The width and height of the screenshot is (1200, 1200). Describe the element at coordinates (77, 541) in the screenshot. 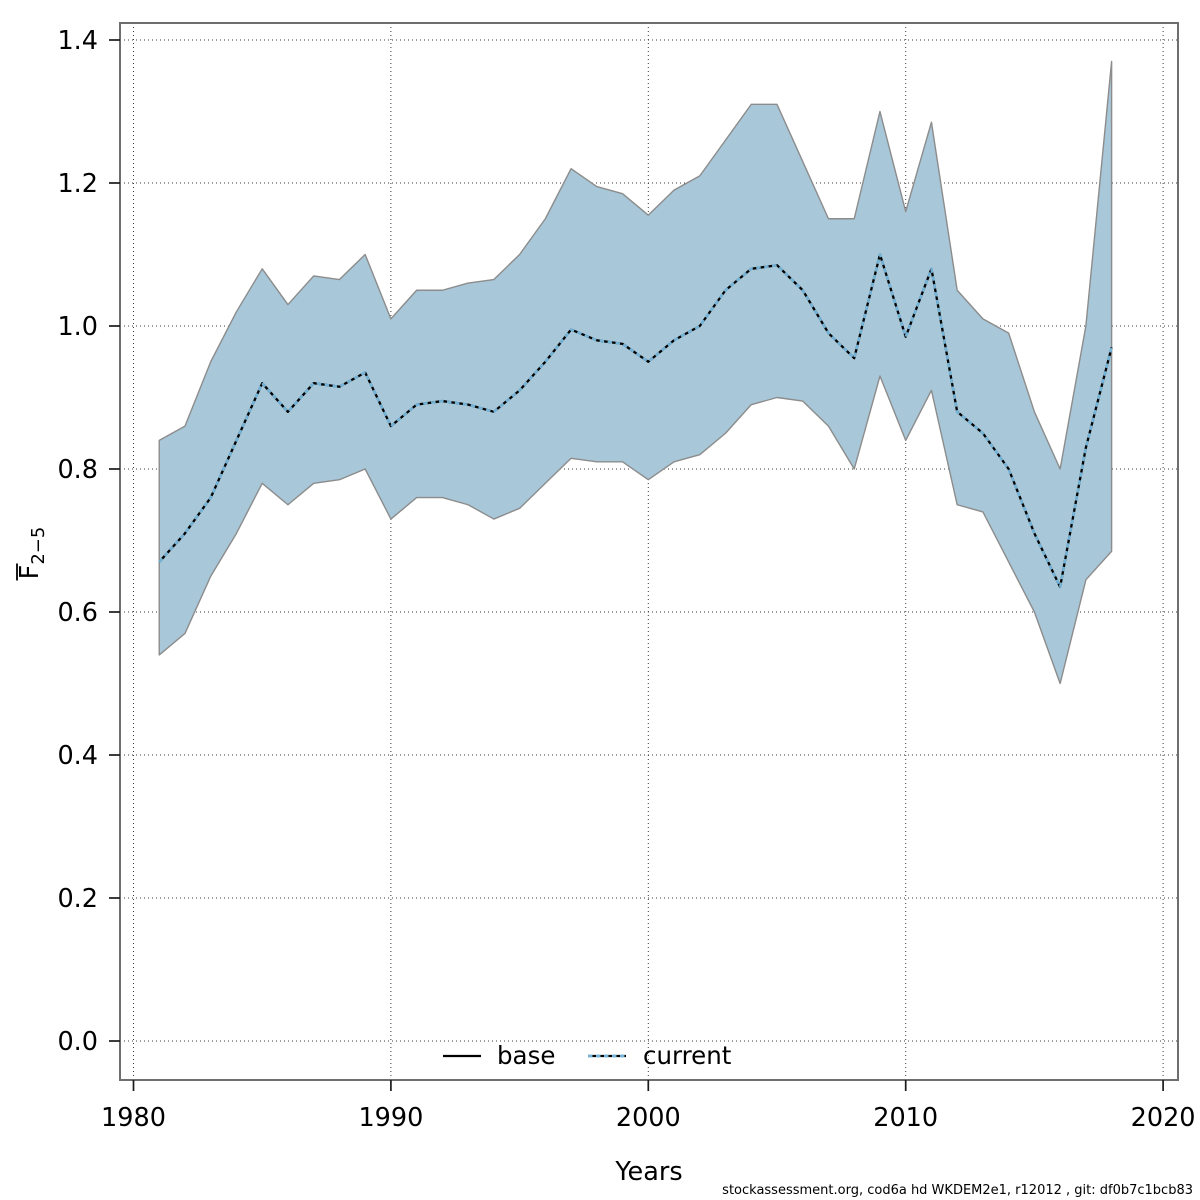

I see `y-tick-labels: 0.0 0.2 0.4 0.6 0.8 1.0 1.2 1.4` at that location.